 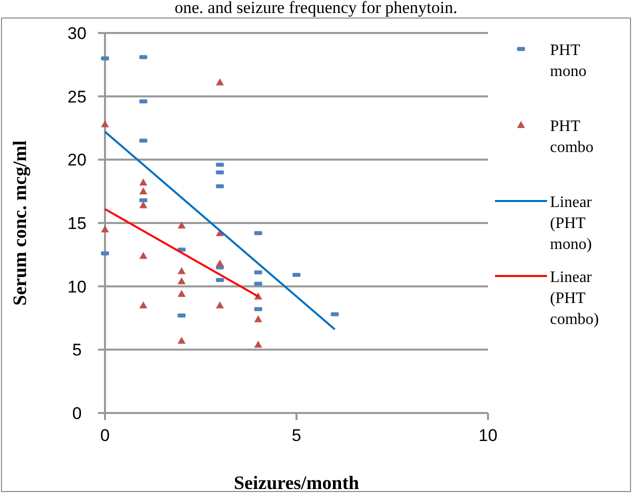 I want to click on y-tick-label: 15, so click(x=77, y=223).